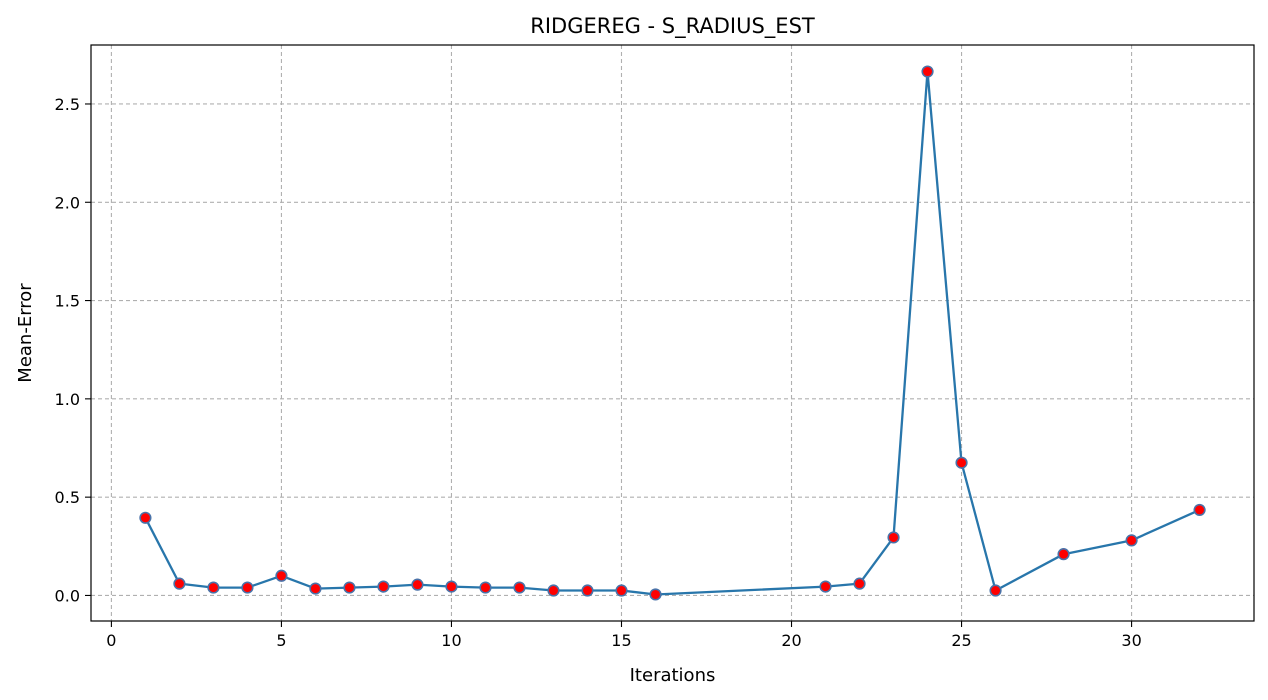 The image size is (1268, 700). I want to click on x-tick-label: 30, so click(1131, 640).